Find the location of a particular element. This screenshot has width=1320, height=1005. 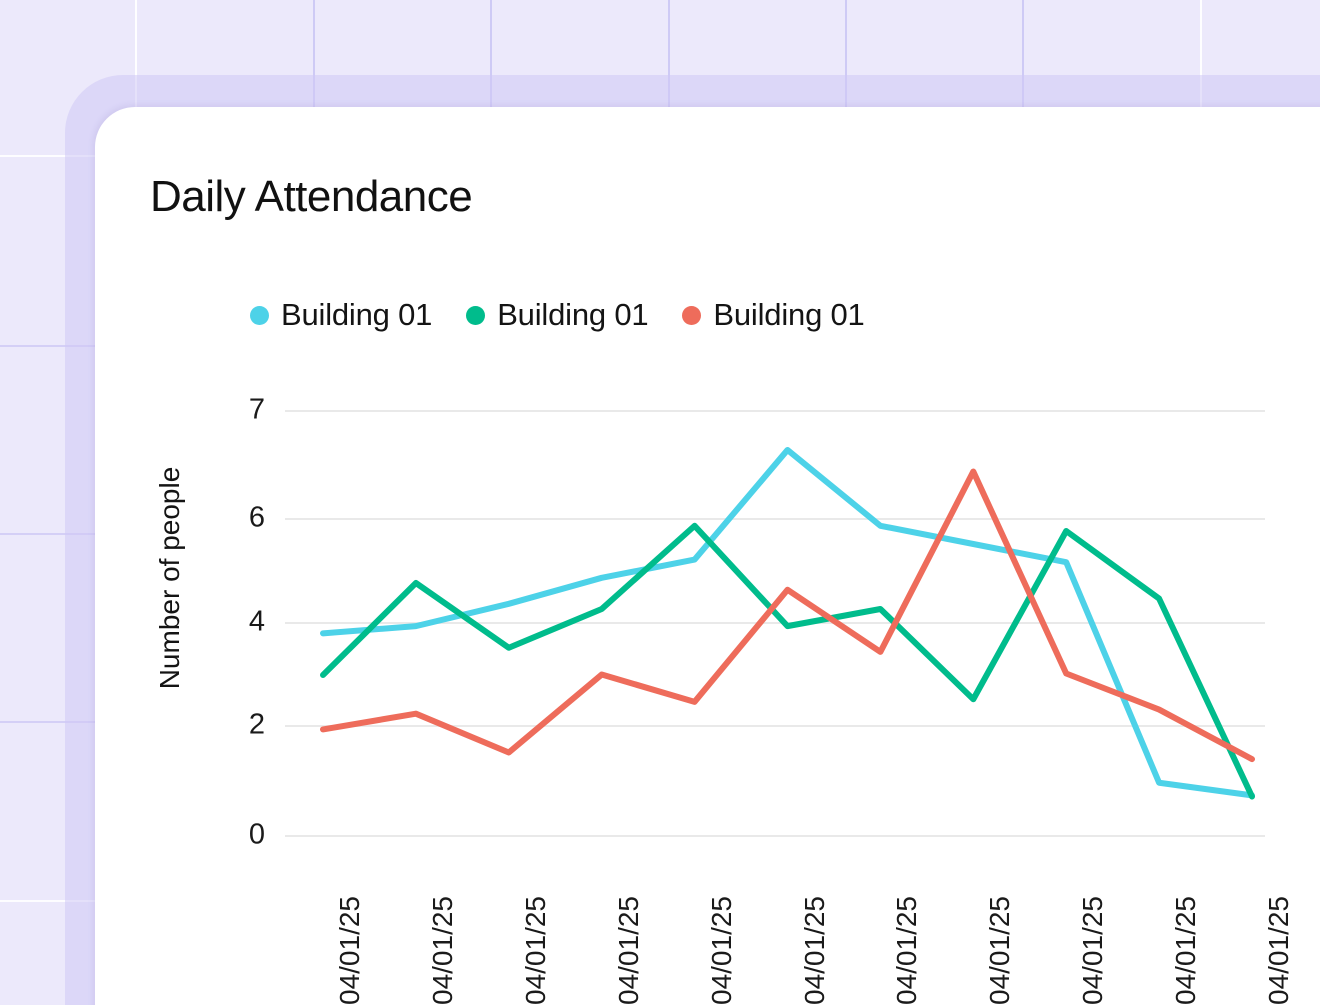

y-axis-tick-label: 4 is located at coordinates (256, 621).